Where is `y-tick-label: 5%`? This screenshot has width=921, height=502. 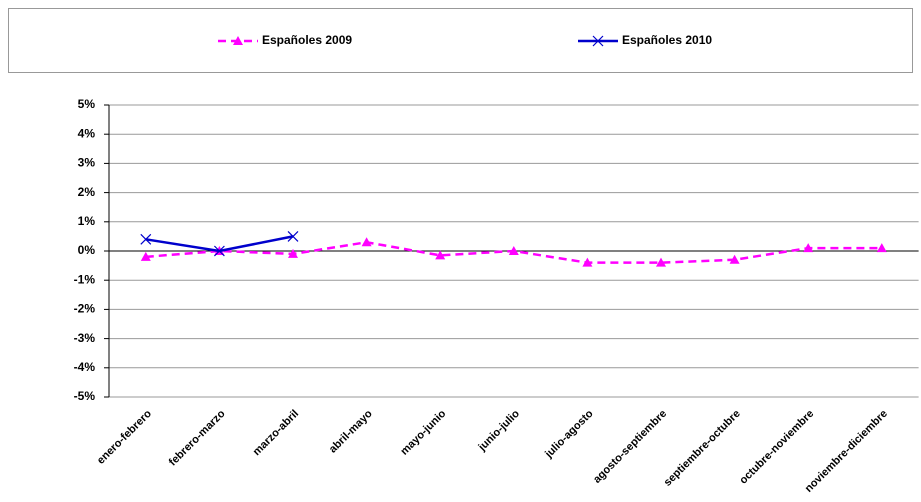
y-tick-label: 5% is located at coordinates (87, 104).